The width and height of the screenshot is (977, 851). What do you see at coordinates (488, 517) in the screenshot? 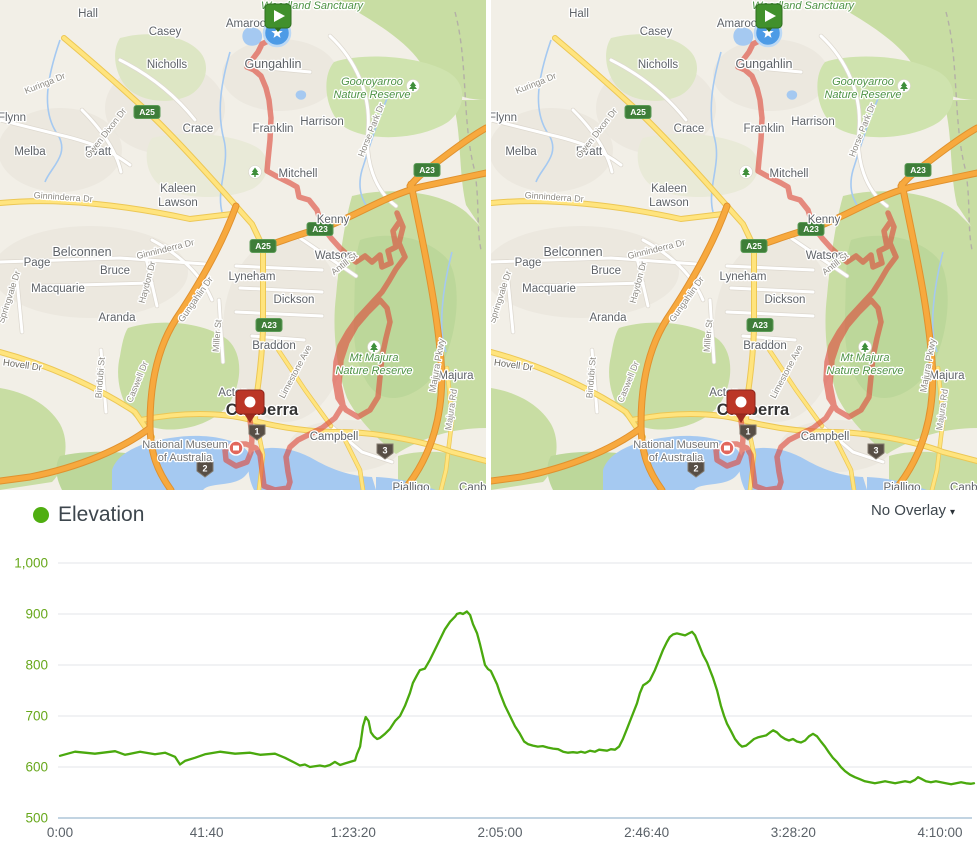
I see `legend-row: Elevation No Overlay ▾` at bounding box center [488, 517].